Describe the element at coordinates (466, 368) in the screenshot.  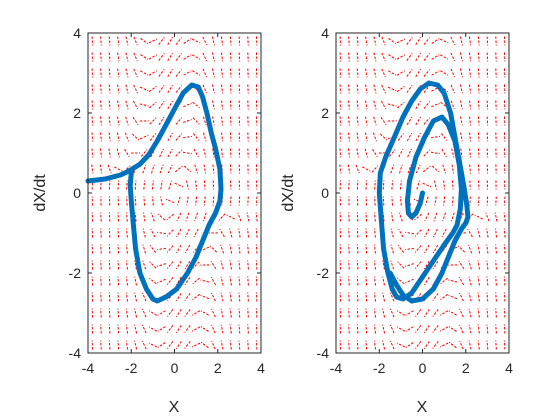
I see `x-tick-label: 2` at that location.